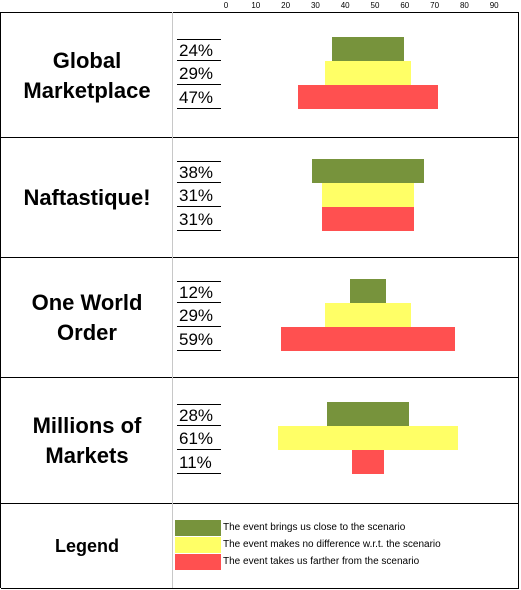 The image size is (521, 590). I want to click on x-tick-label: 10, so click(256, 5).